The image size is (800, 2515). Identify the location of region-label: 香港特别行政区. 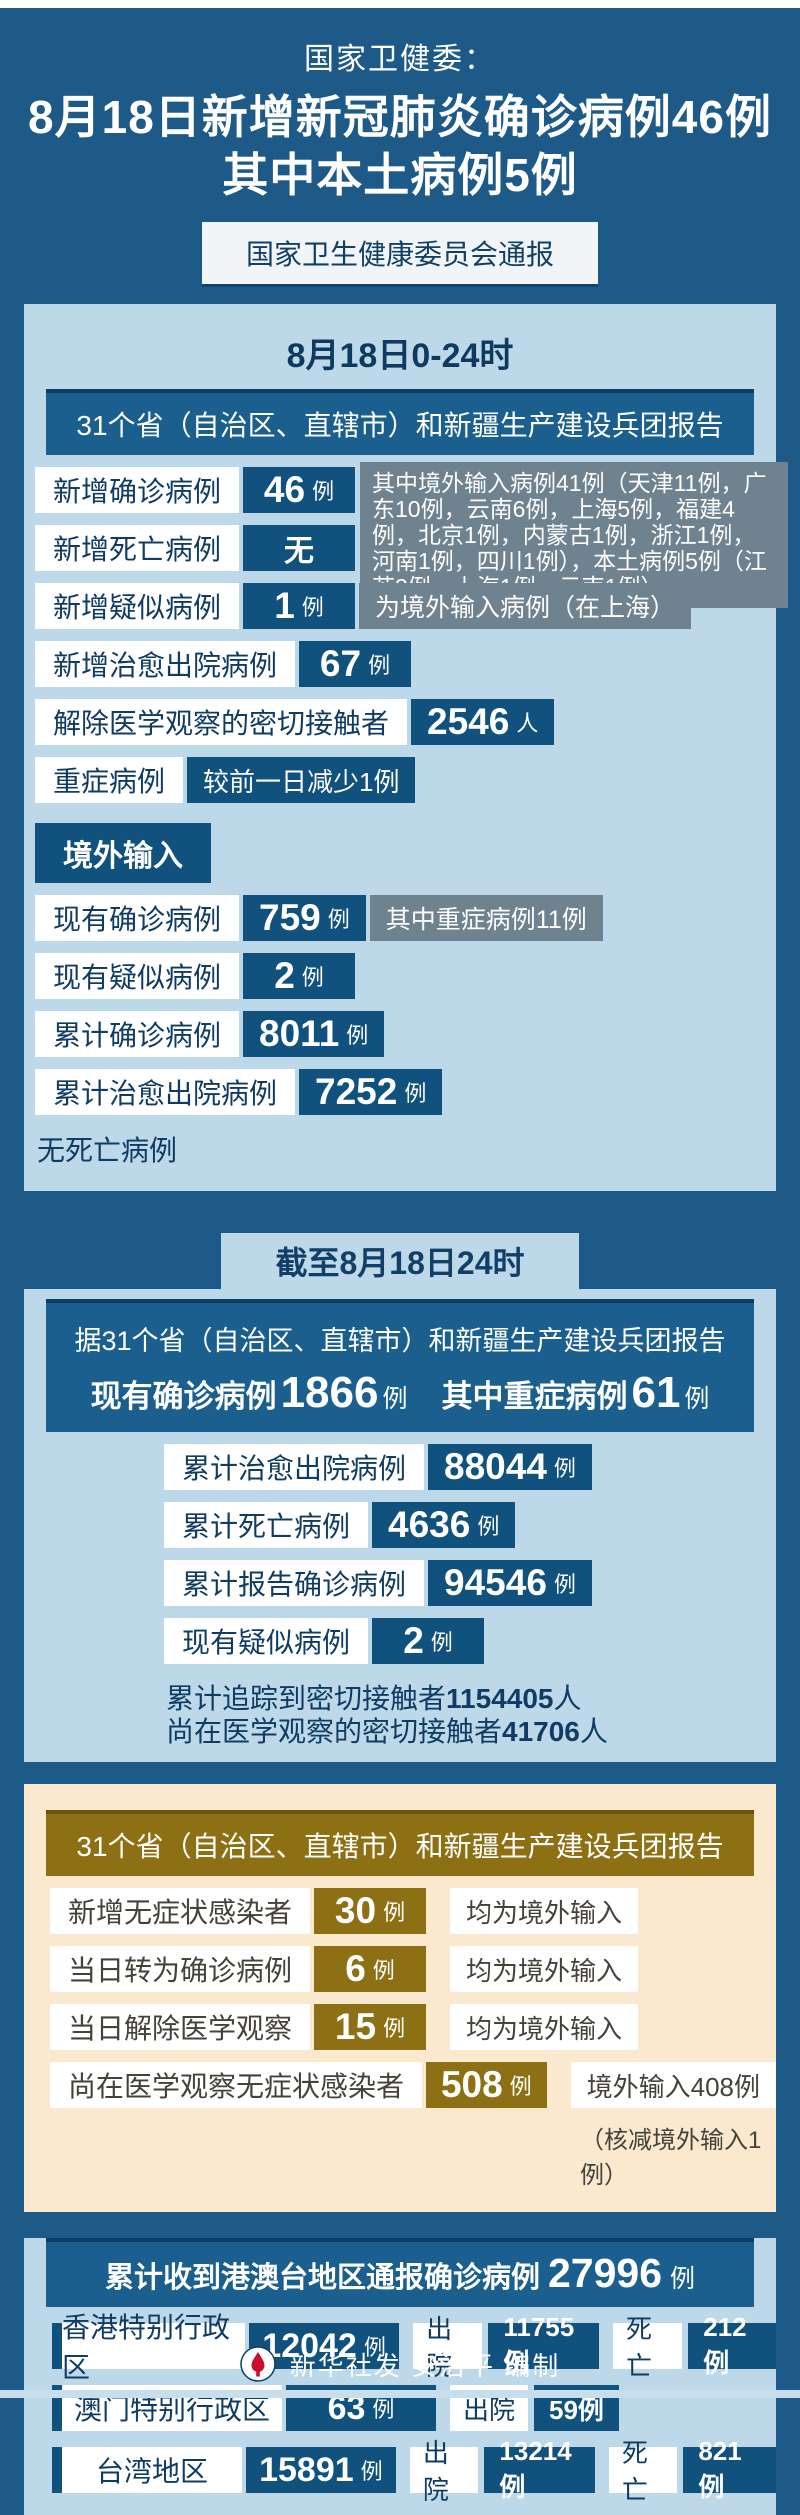
(149, 2347).